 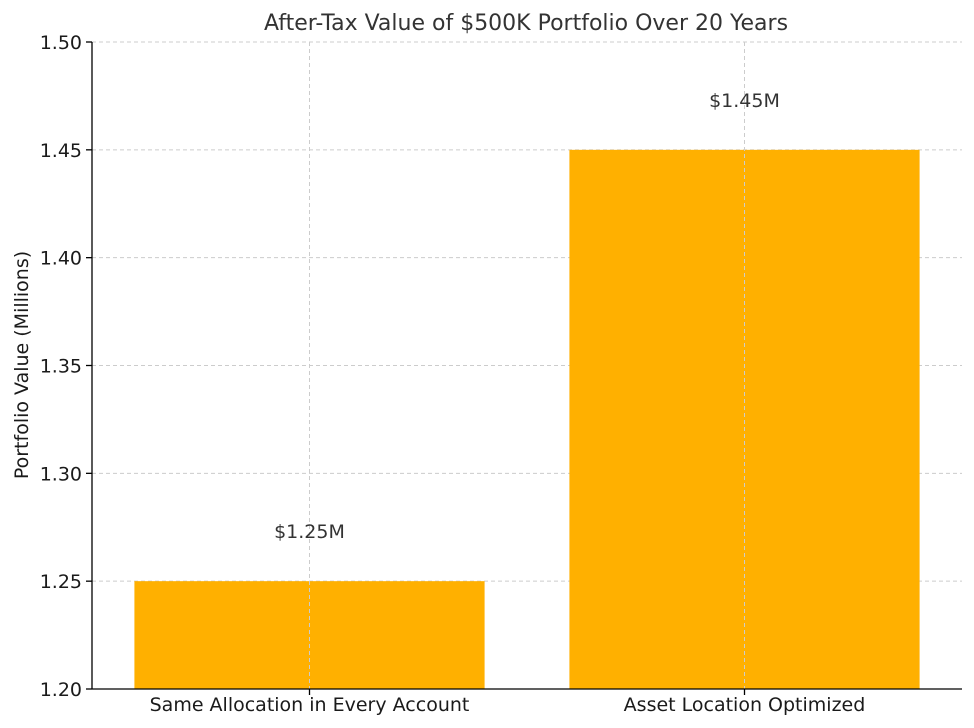 I want to click on x-tick-label: Same Allocation in Every Account, so click(x=310, y=705).